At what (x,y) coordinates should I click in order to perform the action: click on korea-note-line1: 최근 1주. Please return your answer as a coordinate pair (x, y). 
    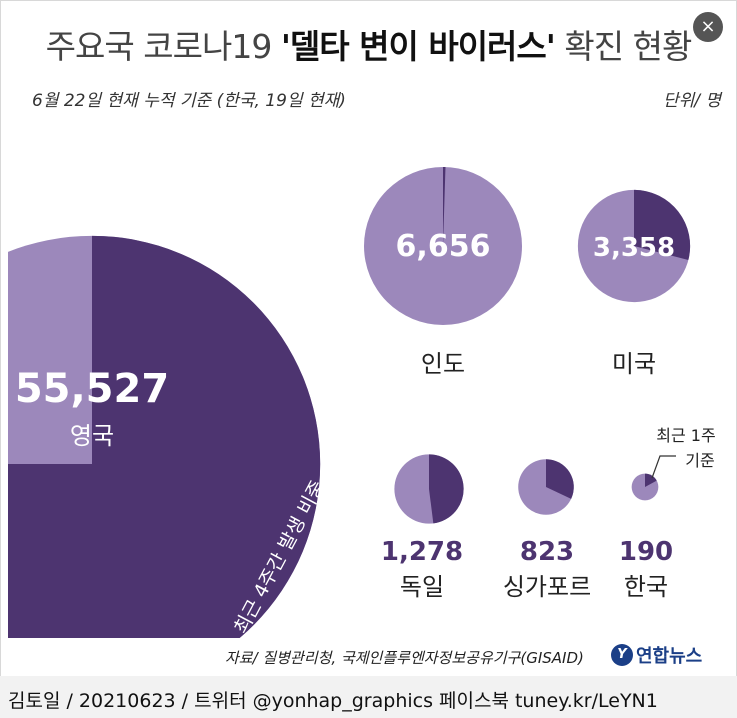
    Looking at the image, I should click on (685, 435).